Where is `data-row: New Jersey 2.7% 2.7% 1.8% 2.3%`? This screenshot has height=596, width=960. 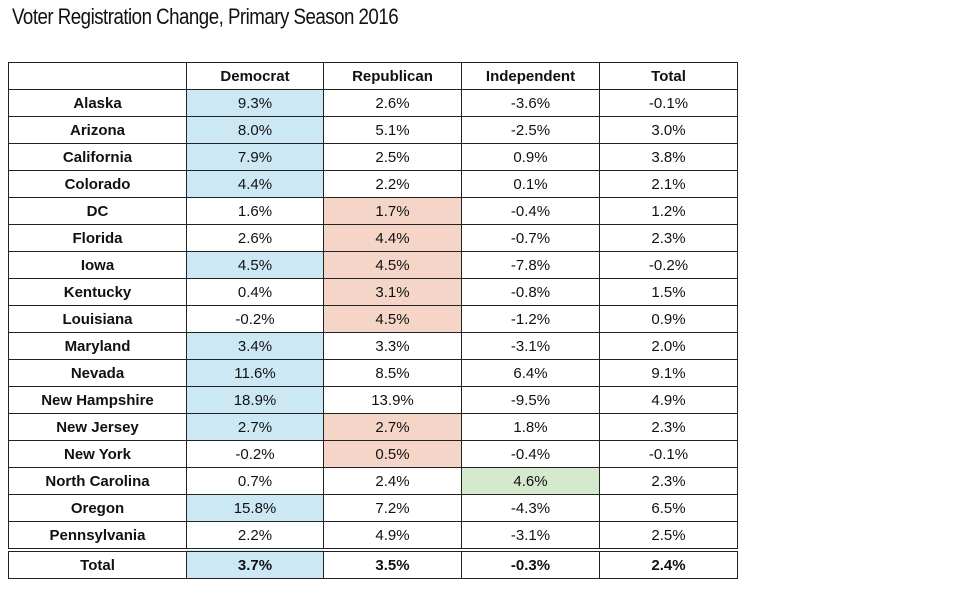
data-row: New Jersey 2.7% 2.7% 1.8% 2.3% is located at coordinates (373, 427).